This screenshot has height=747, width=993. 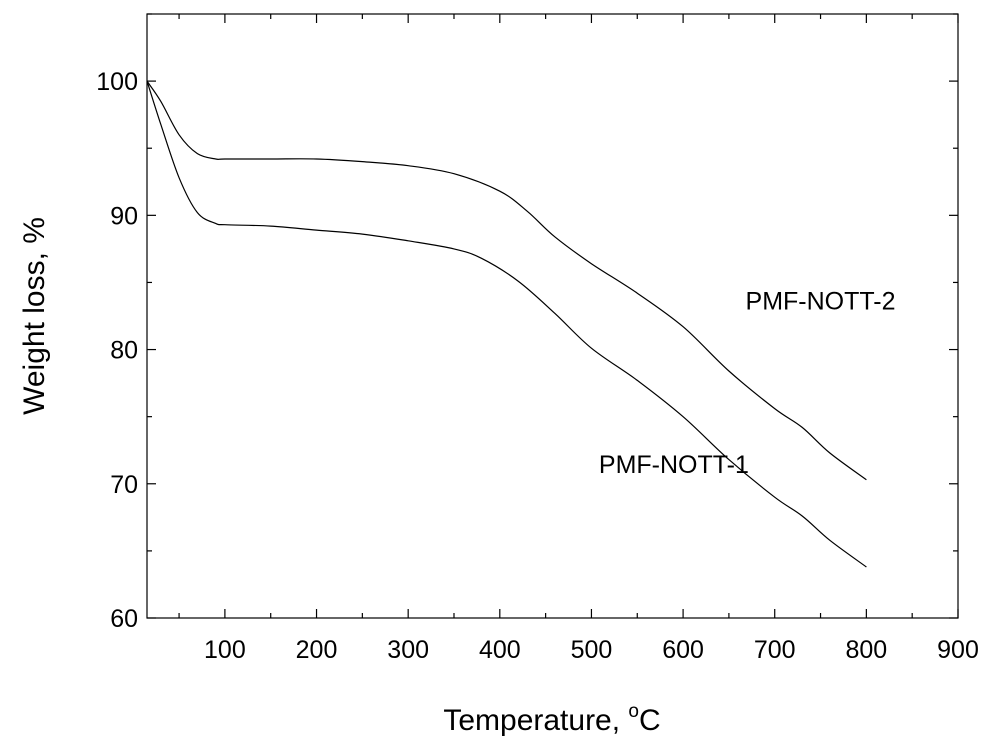 I want to click on y-tick-label: 80, so click(x=124, y=351).